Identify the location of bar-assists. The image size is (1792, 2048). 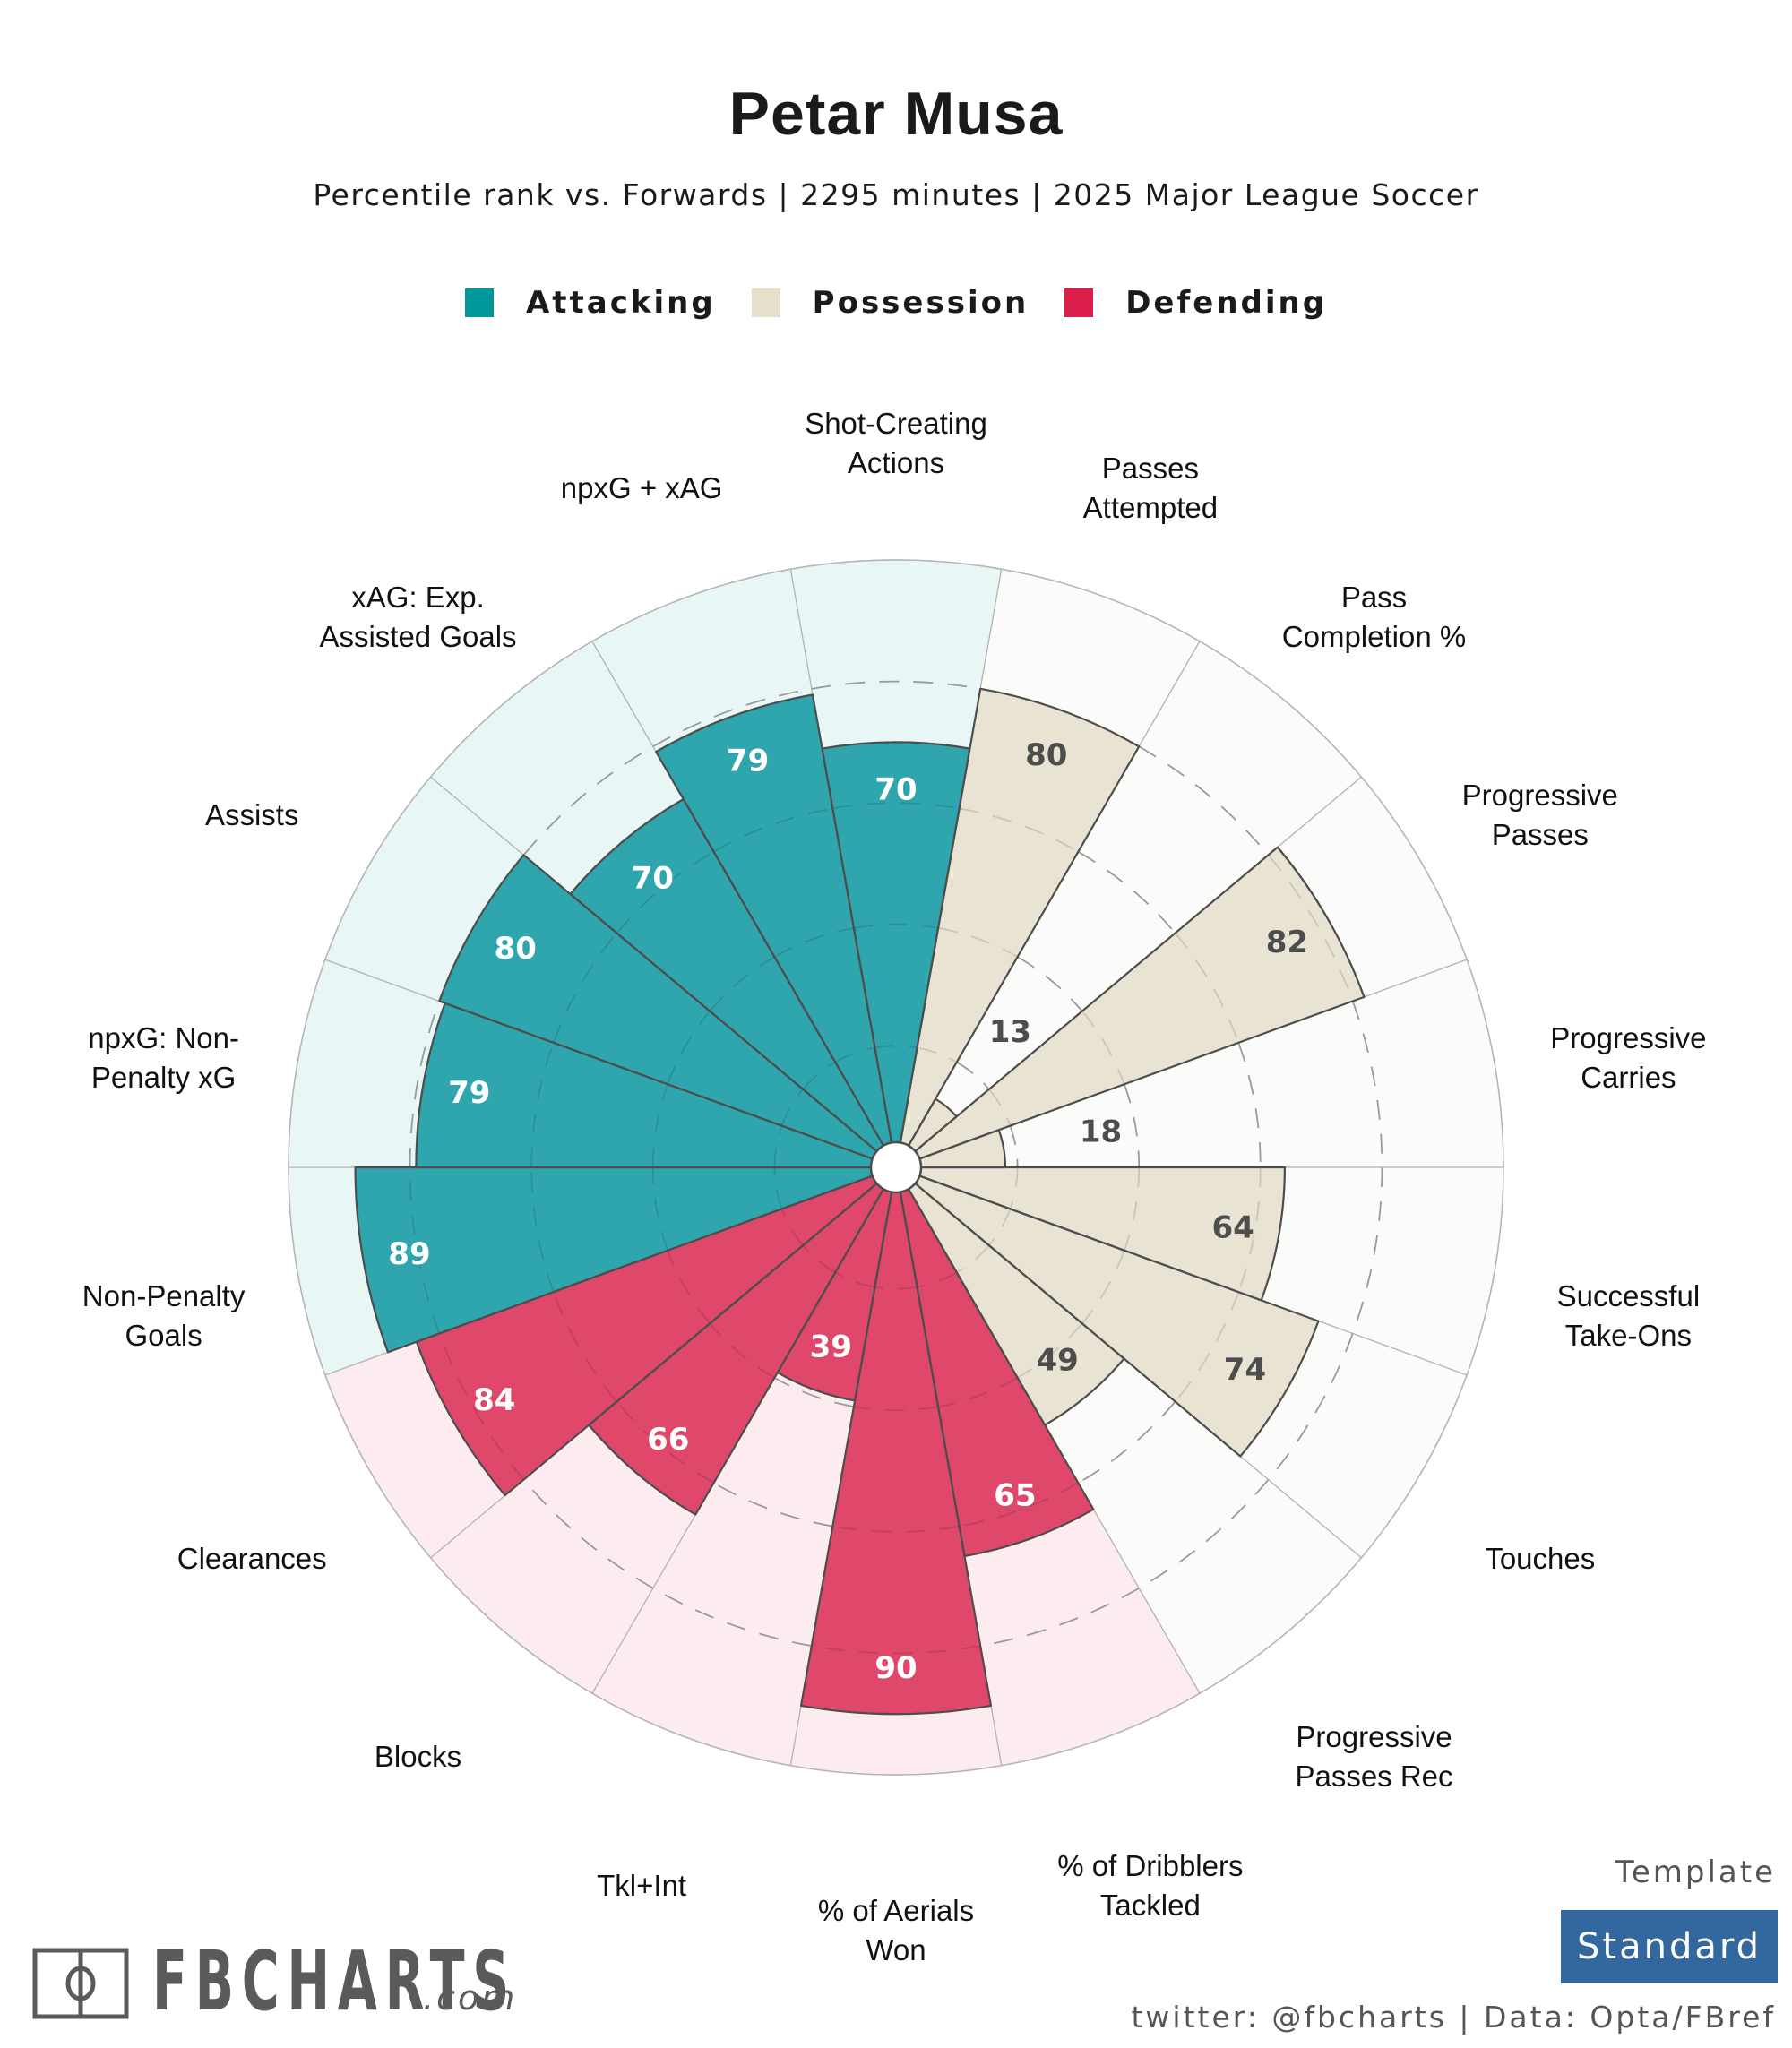
(667, 1011).